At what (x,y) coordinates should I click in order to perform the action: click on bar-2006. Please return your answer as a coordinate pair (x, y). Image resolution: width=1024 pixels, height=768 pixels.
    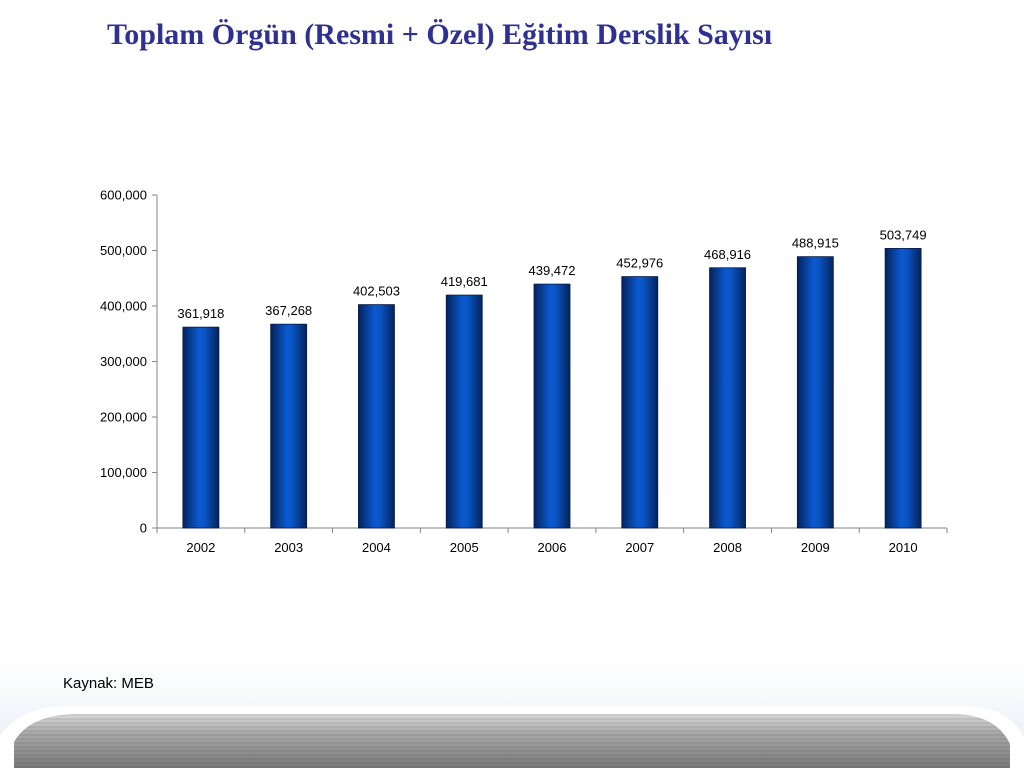
    Looking at the image, I should click on (552, 406).